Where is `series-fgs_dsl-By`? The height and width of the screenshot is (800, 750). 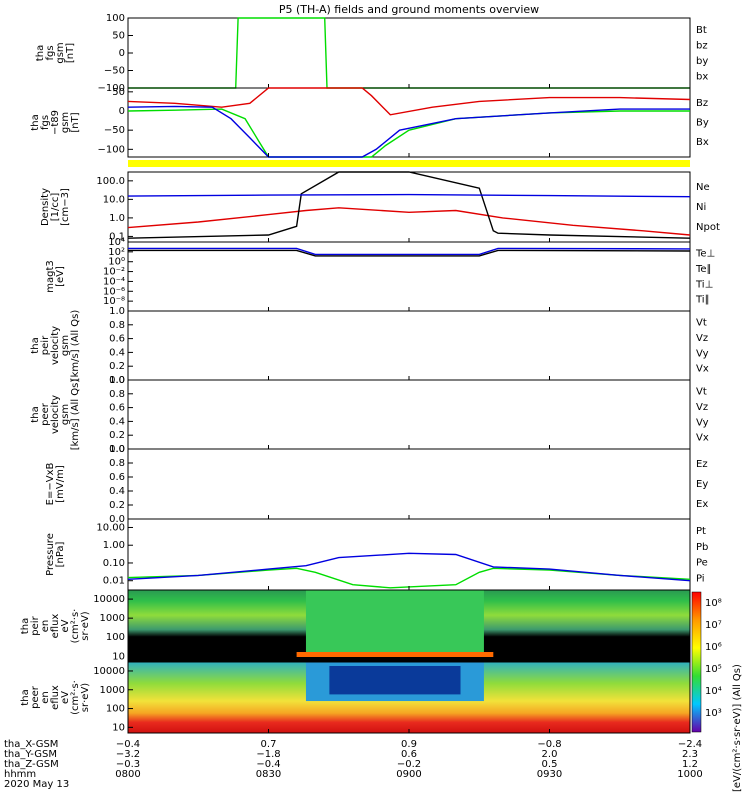
series-fgs_dsl-By is located at coordinates (408, 133).